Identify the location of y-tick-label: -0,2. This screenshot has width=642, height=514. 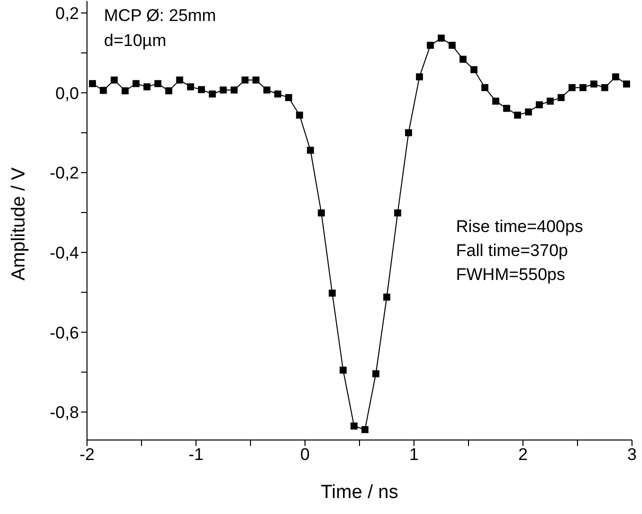
(64, 173).